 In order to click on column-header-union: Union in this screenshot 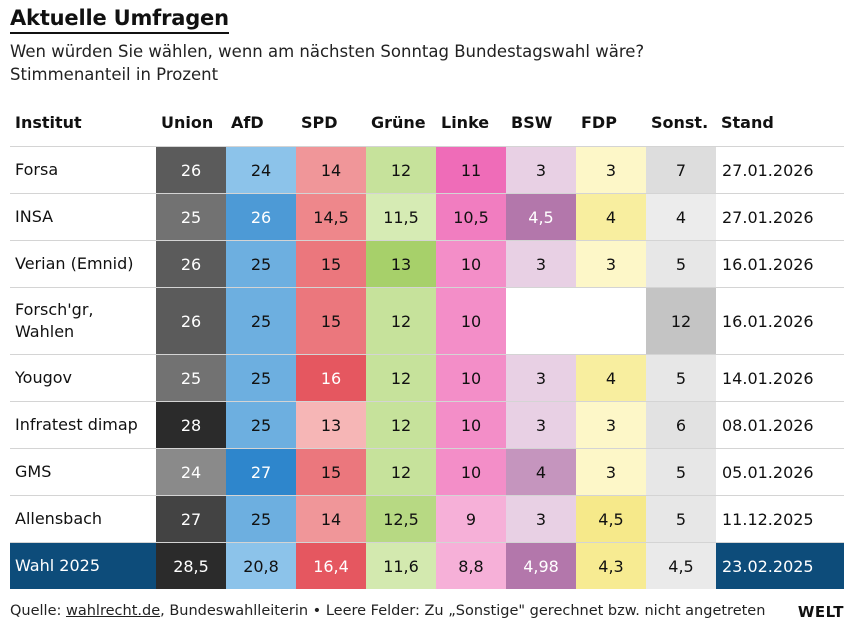, I will do `click(187, 122)`.